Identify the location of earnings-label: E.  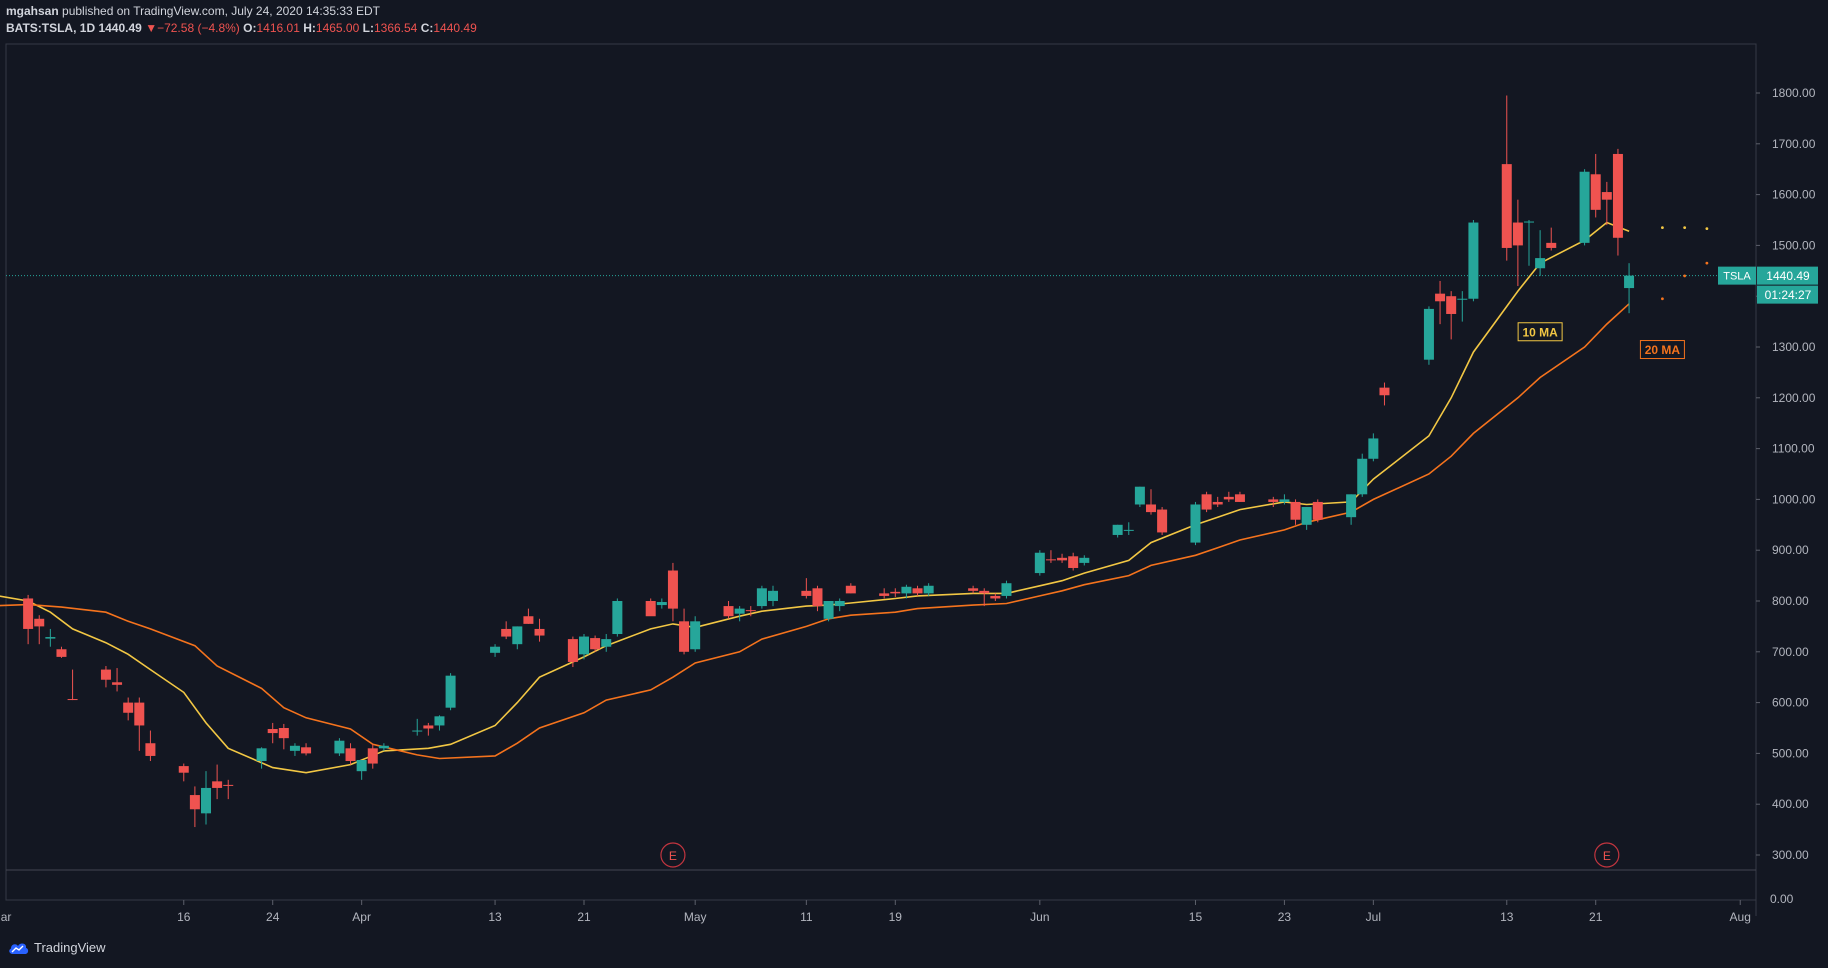
(1607, 856).